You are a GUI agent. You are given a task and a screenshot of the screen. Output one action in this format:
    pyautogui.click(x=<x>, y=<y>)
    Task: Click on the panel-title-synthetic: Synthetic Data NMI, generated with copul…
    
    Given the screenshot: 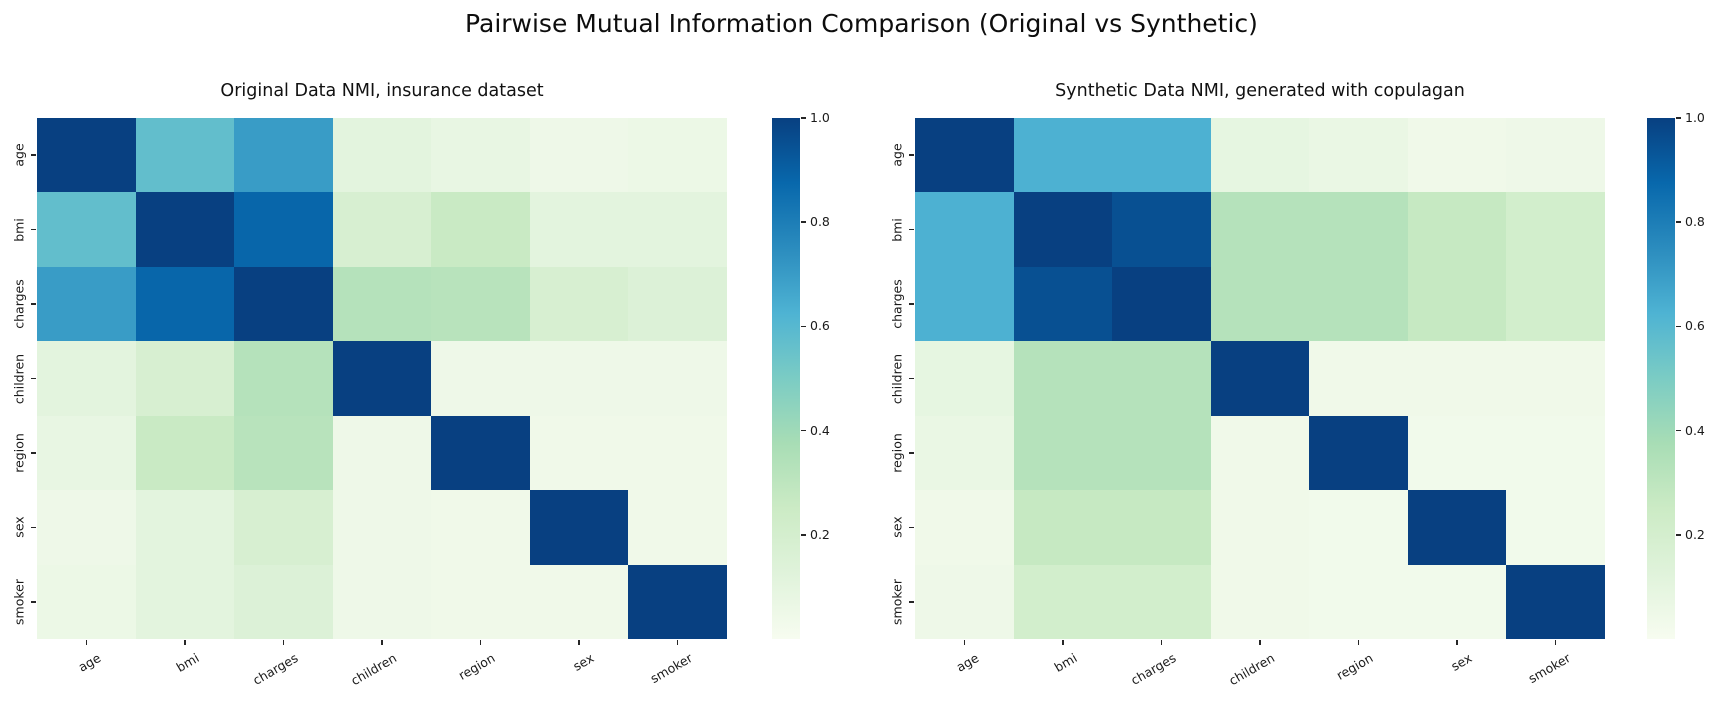 What is the action you would take?
    pyautogui.click(x=1260, y=91)
    